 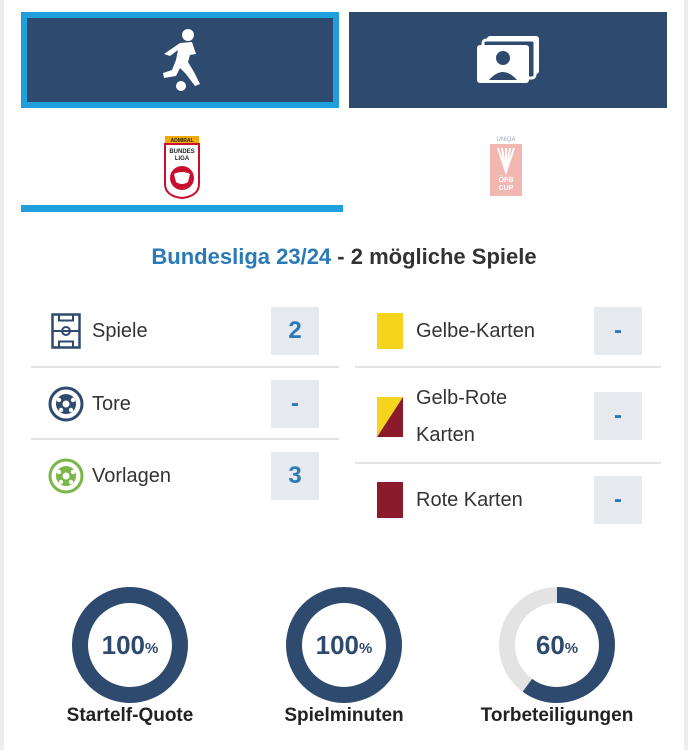 What do you see at coordinates (181, 141) in the screenshot?
I see `bundesliga-logo-text-top: ADMIRAL` at bounding box center [181, 141].